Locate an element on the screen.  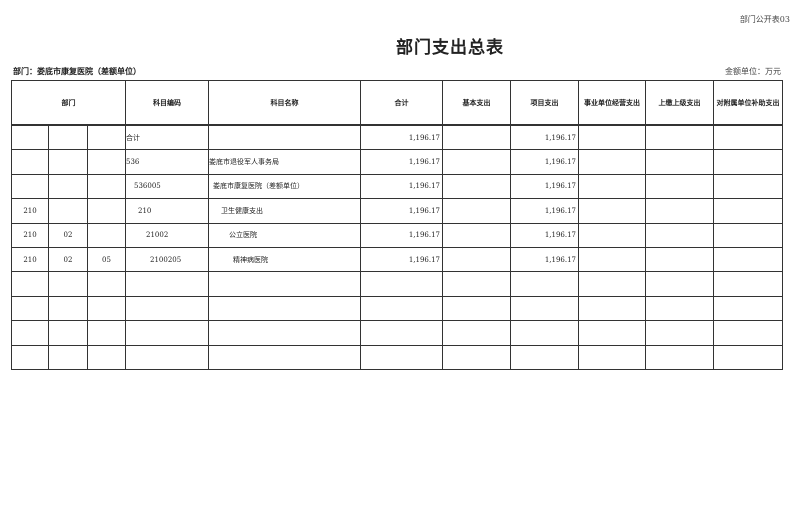
cell-code: 536005 is located at coordinates (167, 186).